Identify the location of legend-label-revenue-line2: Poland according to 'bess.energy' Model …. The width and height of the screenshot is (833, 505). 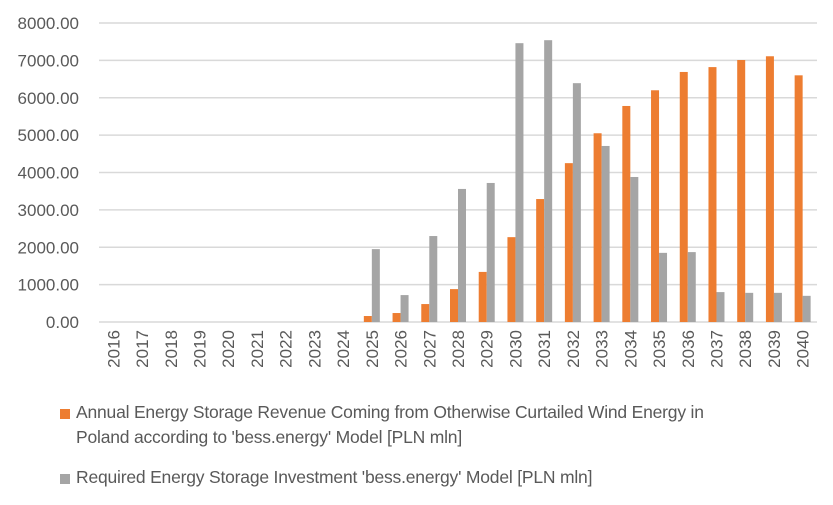
(269, 437).